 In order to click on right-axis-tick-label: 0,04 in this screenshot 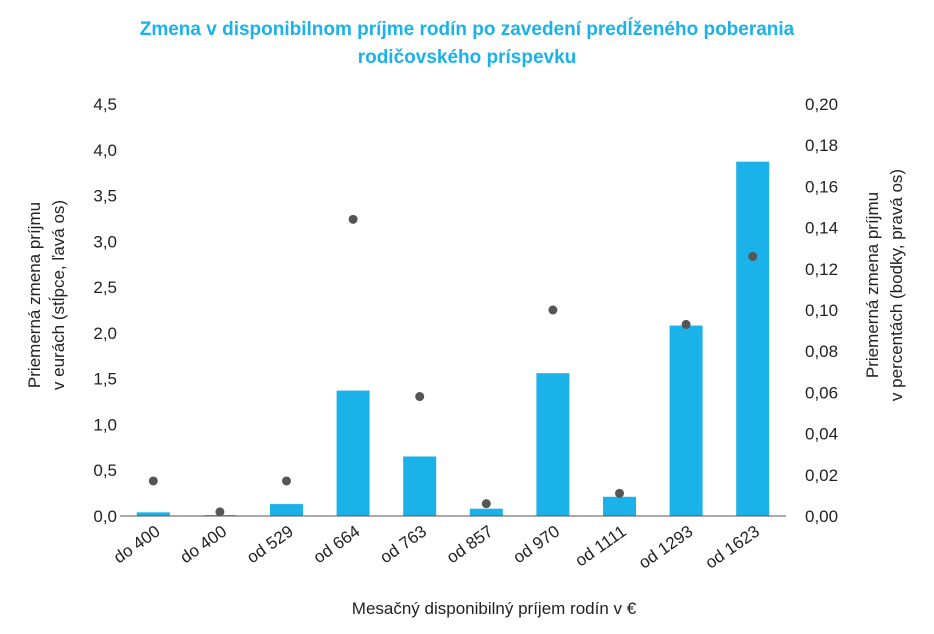, I will do `click(821, 434)`.